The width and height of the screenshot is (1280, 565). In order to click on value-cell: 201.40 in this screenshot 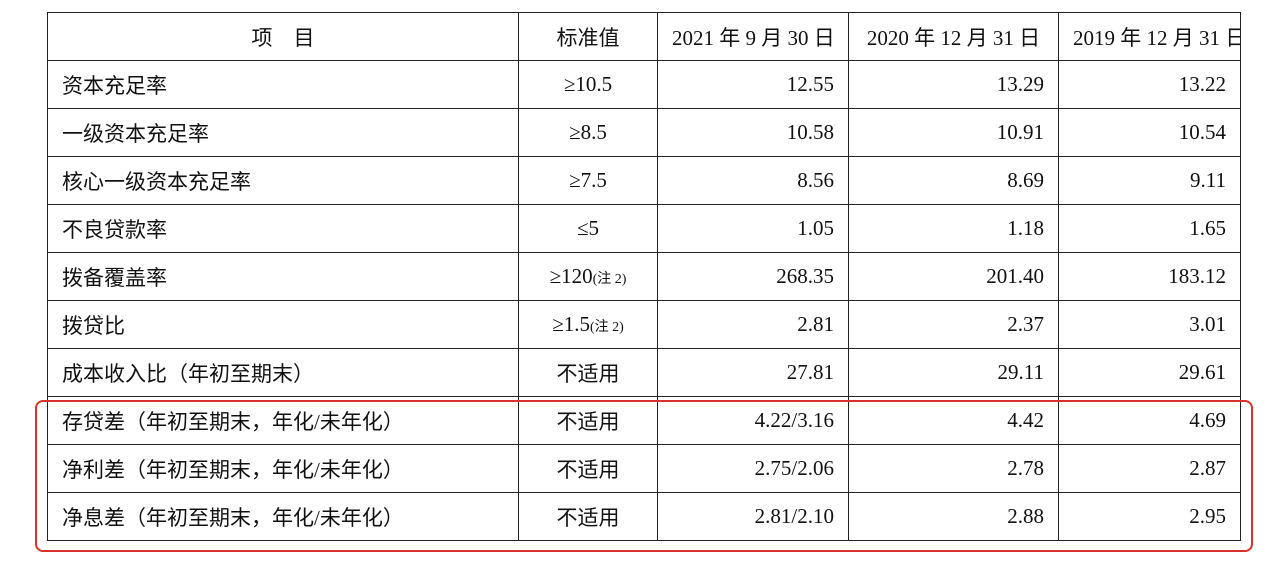, I will do `click(953, 276)`.